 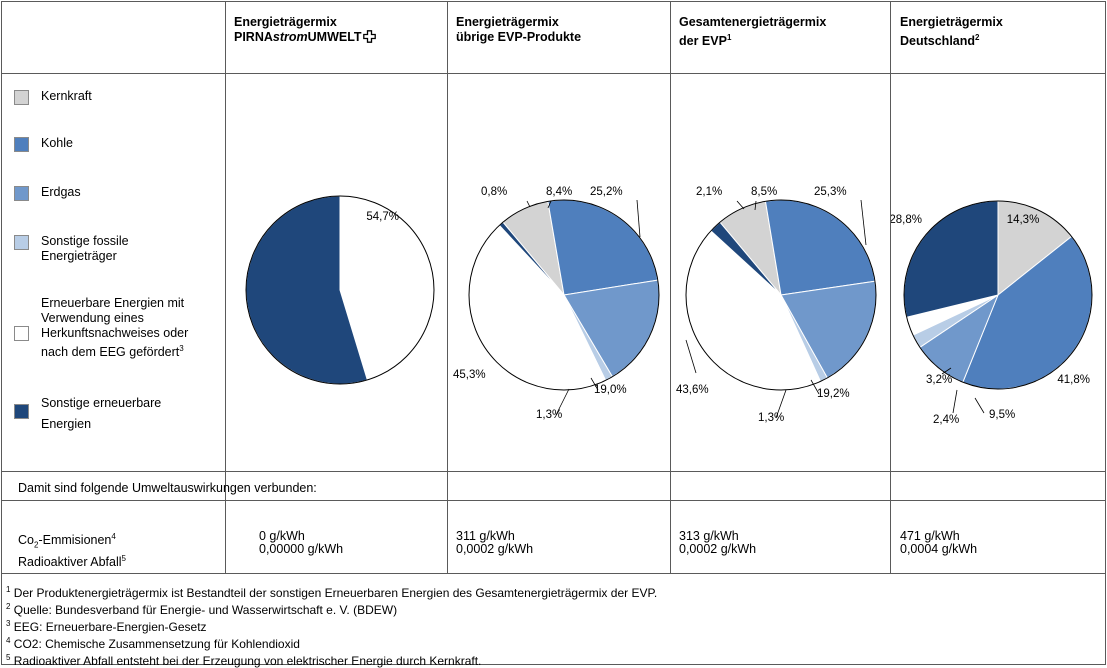 What do you see at coordinates (101, 414) in the screenshot?
I see `legend-label: Sonstige erneuerbare Energien` at bounding box center [101, 414].